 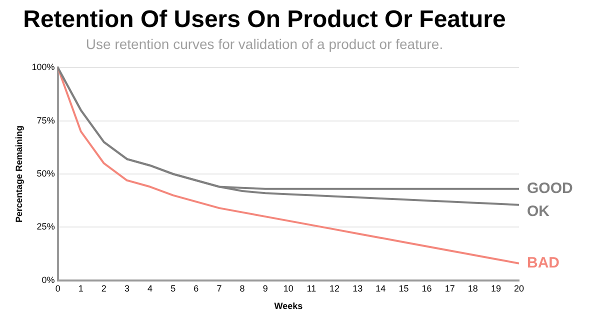 What do you see at coordinates (45, 120) in the screenshot?
I see `y-tick-label: 75%` at bounding box center [45, 120].